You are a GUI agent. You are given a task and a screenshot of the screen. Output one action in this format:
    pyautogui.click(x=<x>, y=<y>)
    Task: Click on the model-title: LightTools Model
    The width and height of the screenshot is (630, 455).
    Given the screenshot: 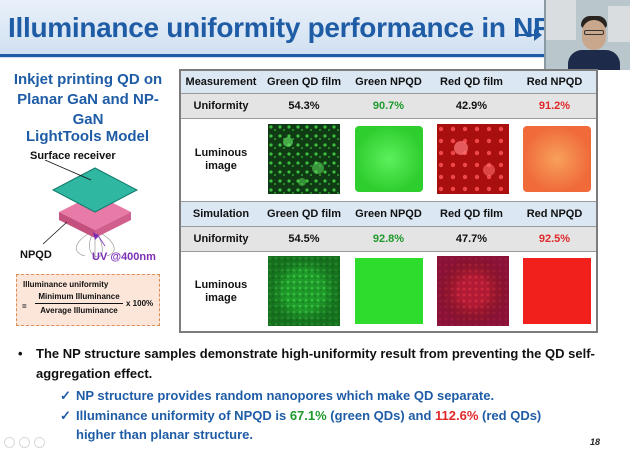 What is the action you would take?
    pyautogui.click(x=88, y=136)
    